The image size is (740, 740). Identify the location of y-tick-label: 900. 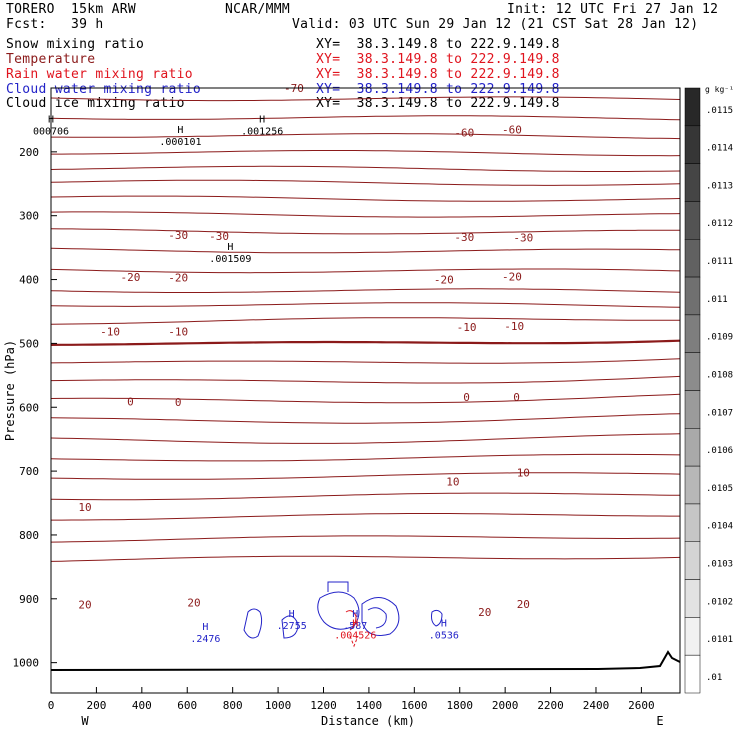
(29, 599).